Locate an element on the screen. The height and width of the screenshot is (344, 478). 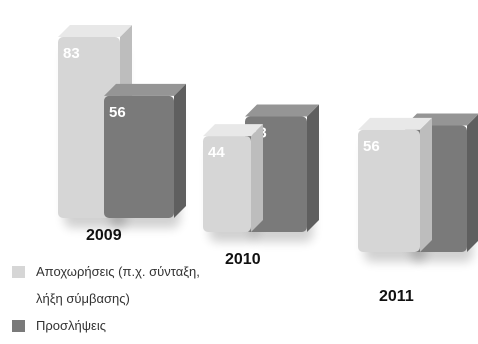
bar-departures-2011-front is located at coordinates (389, 190).